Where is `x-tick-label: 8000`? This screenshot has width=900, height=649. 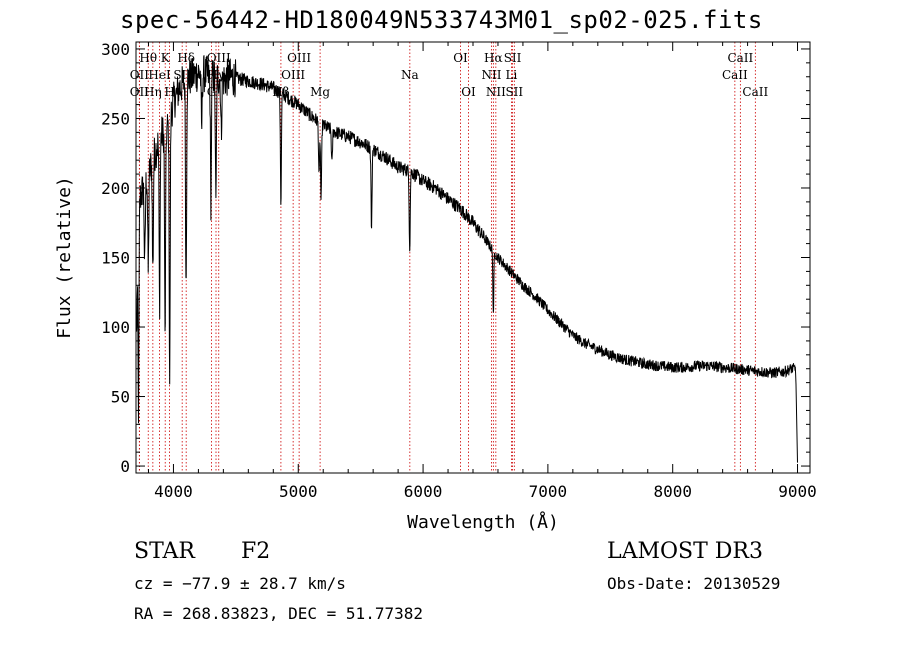 x-tick-label: 8000 is located at coordinates (672, 491).